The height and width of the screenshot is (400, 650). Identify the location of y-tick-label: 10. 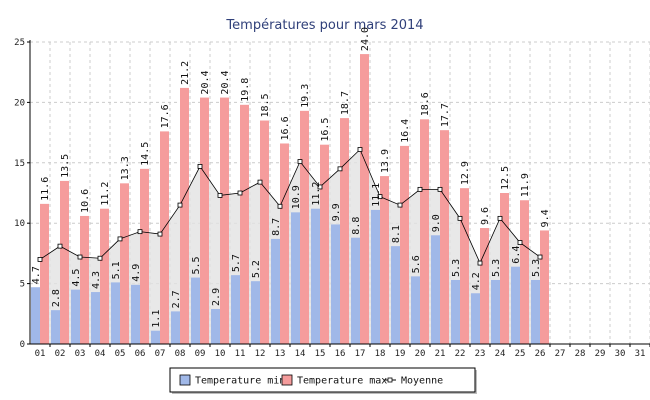
(19, 224).